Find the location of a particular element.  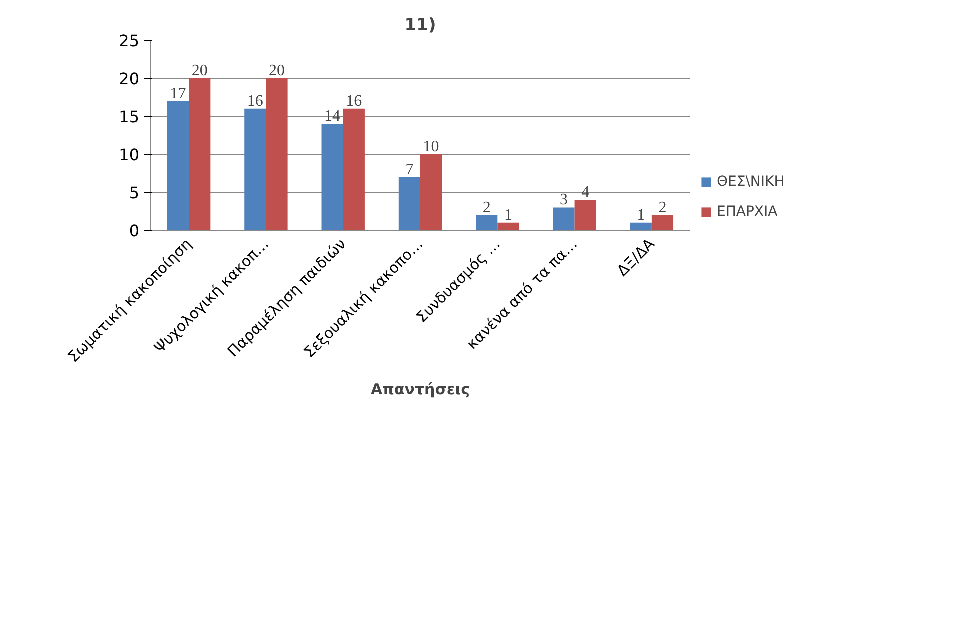

y-tick-label: 5 is located at coordinates (134, 193).